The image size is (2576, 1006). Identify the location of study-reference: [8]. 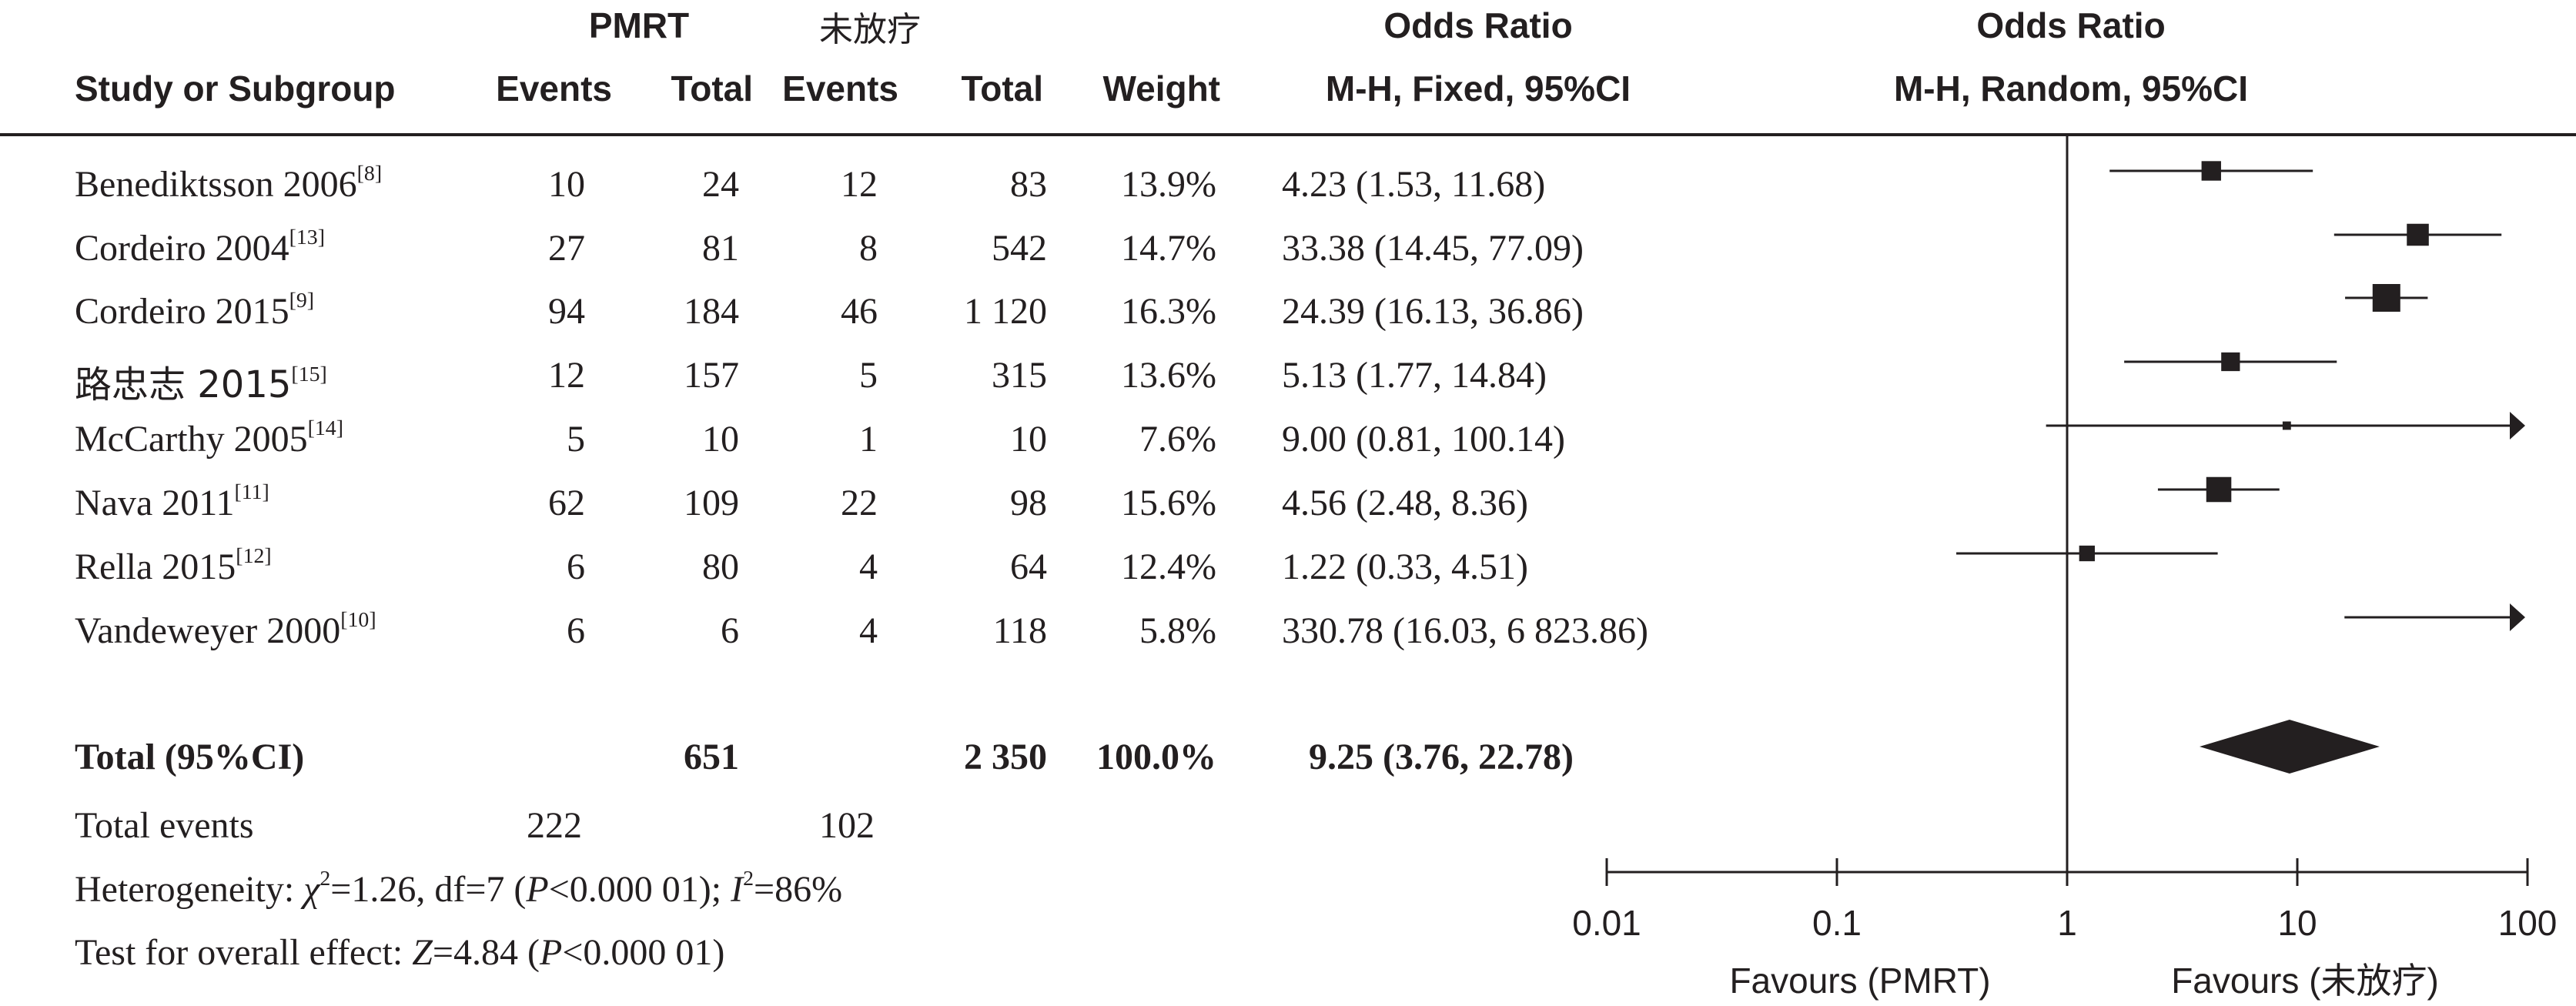
(370, 174).